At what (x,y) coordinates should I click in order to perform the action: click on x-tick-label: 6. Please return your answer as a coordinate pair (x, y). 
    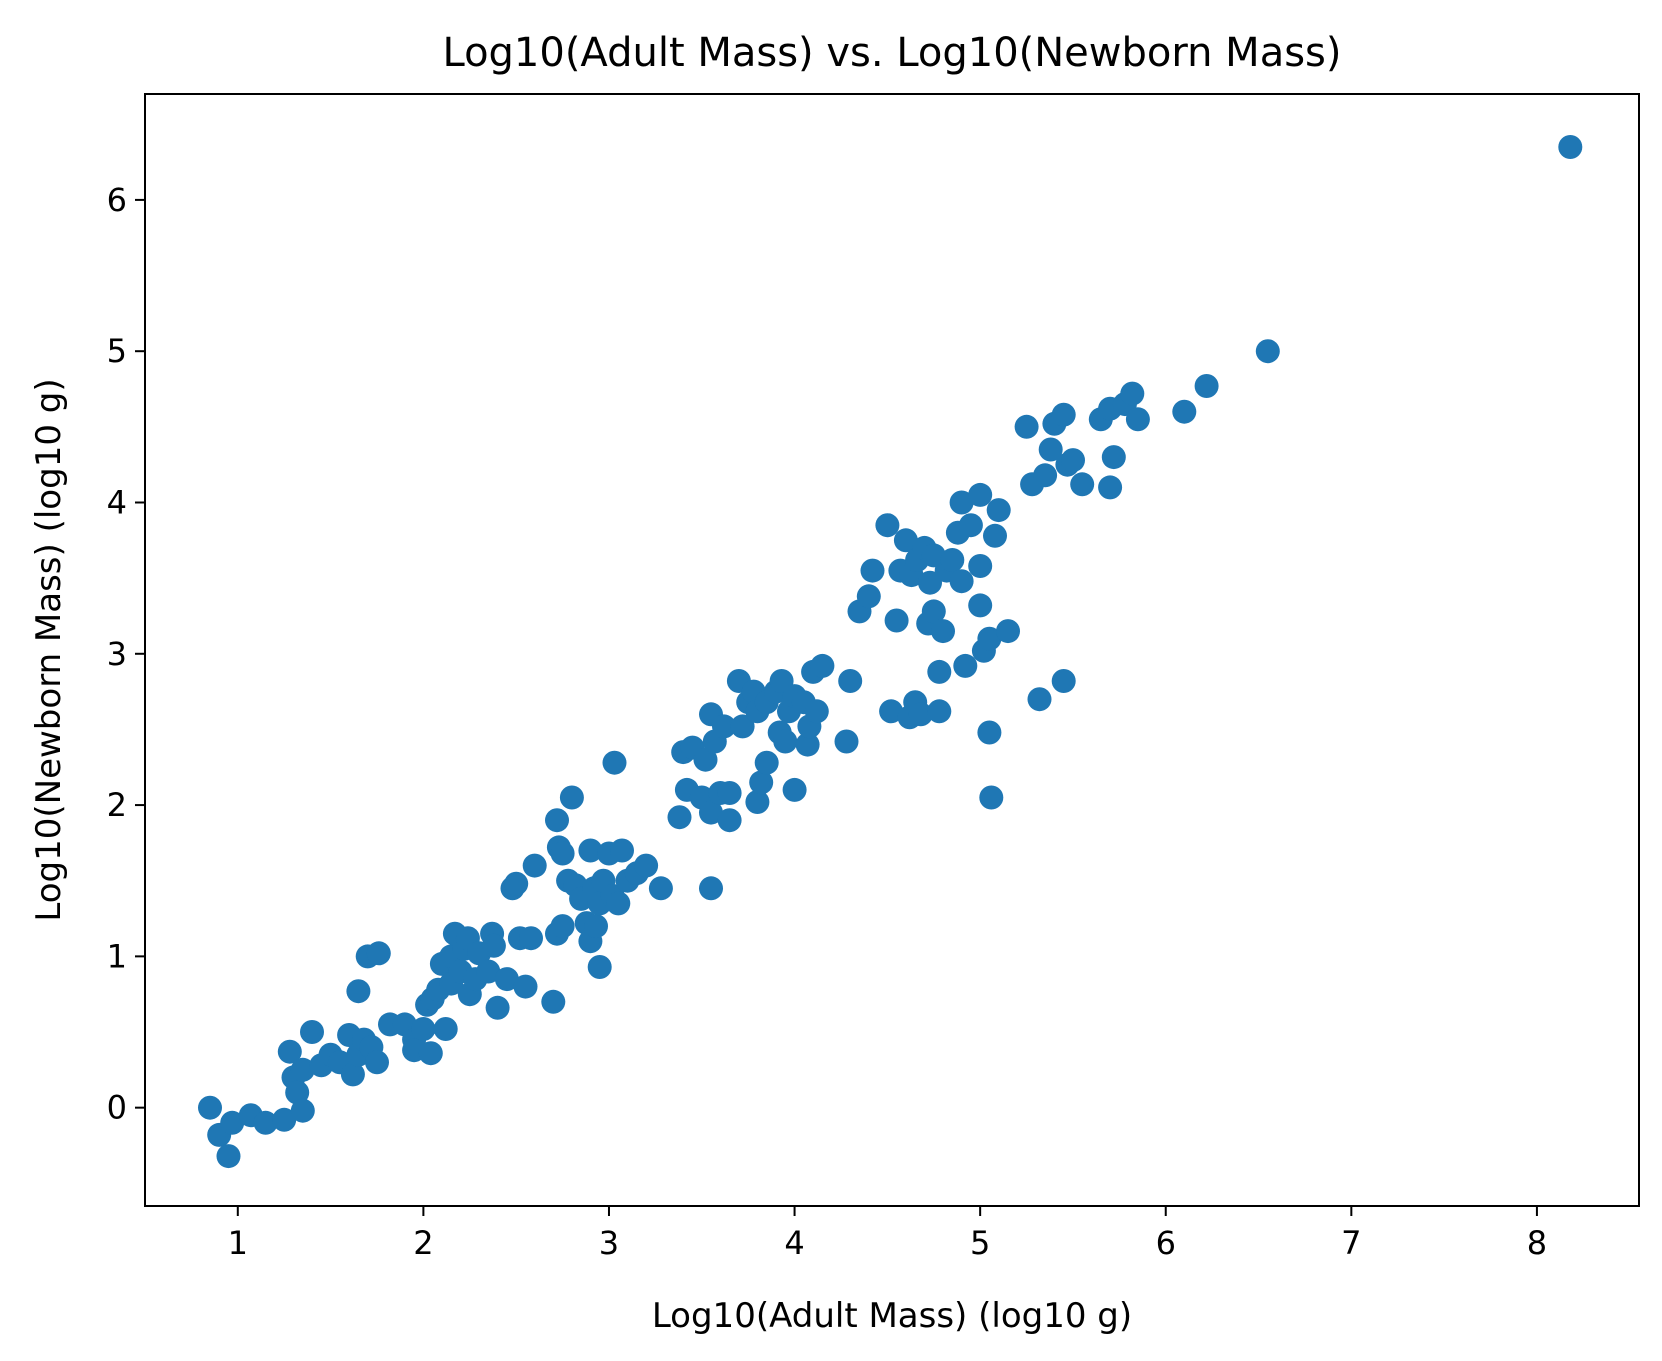
    Looking at the image, I should click on (1166, 1243).